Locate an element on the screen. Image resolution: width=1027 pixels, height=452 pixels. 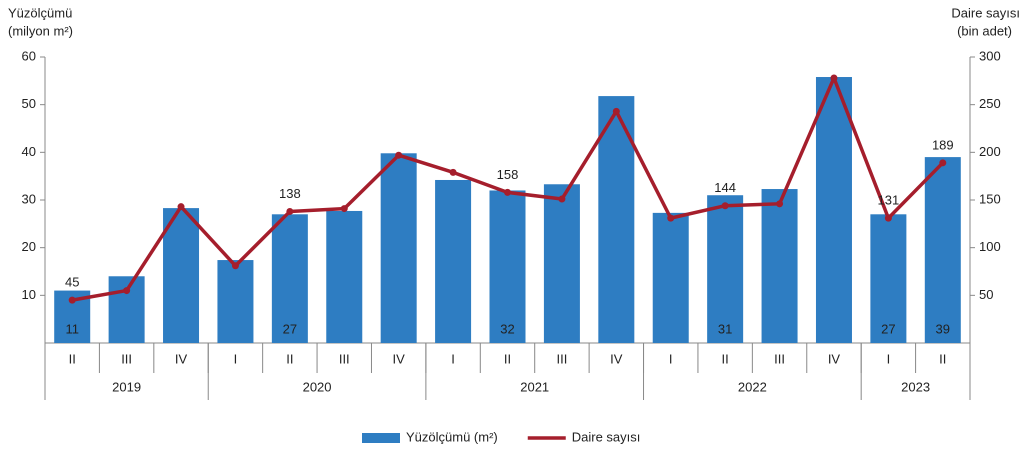
line-value-label: 131 is located at coordinates (889, 200).